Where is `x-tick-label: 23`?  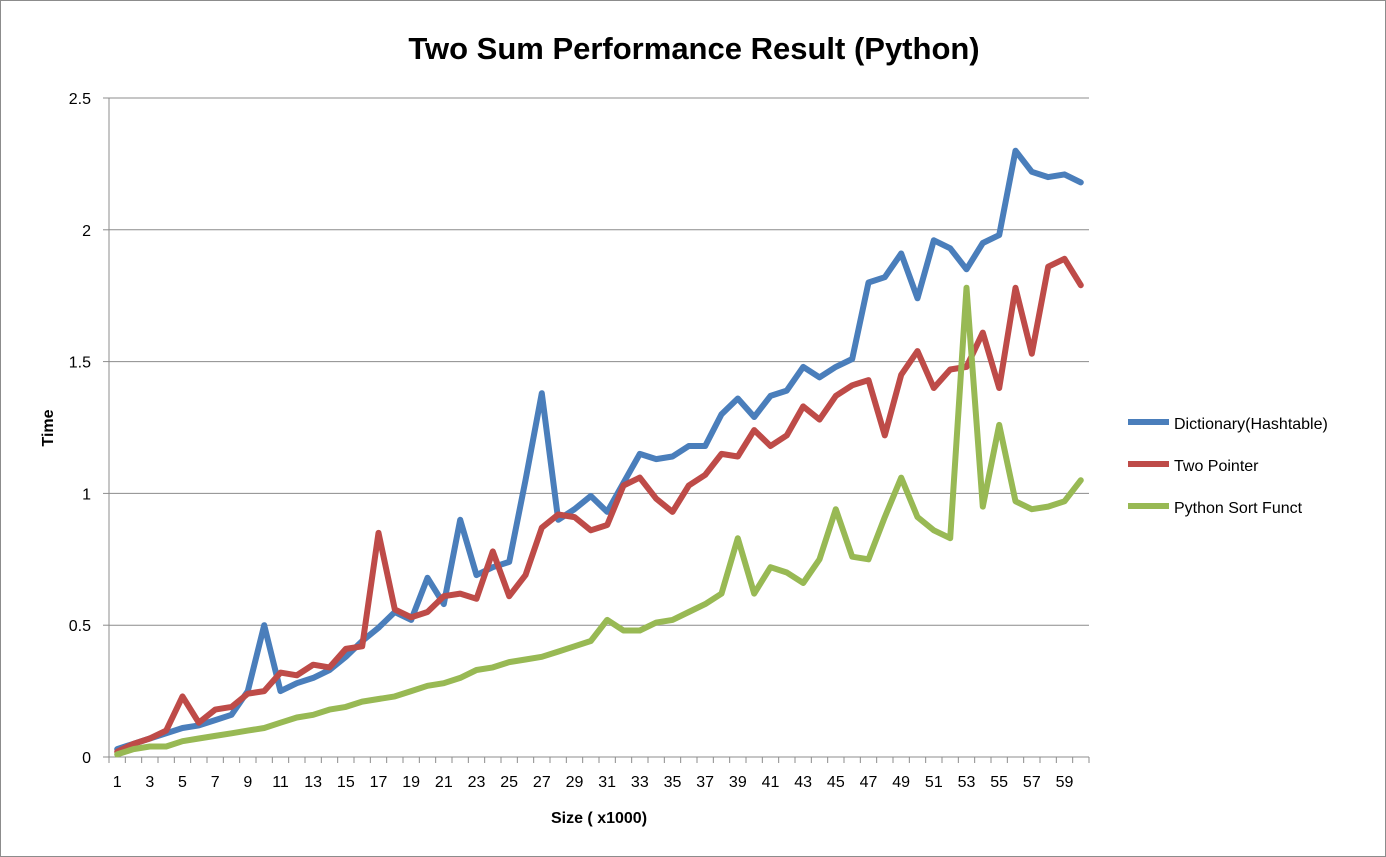
x-tick-label: 23 is located at coordinates (477, 782).